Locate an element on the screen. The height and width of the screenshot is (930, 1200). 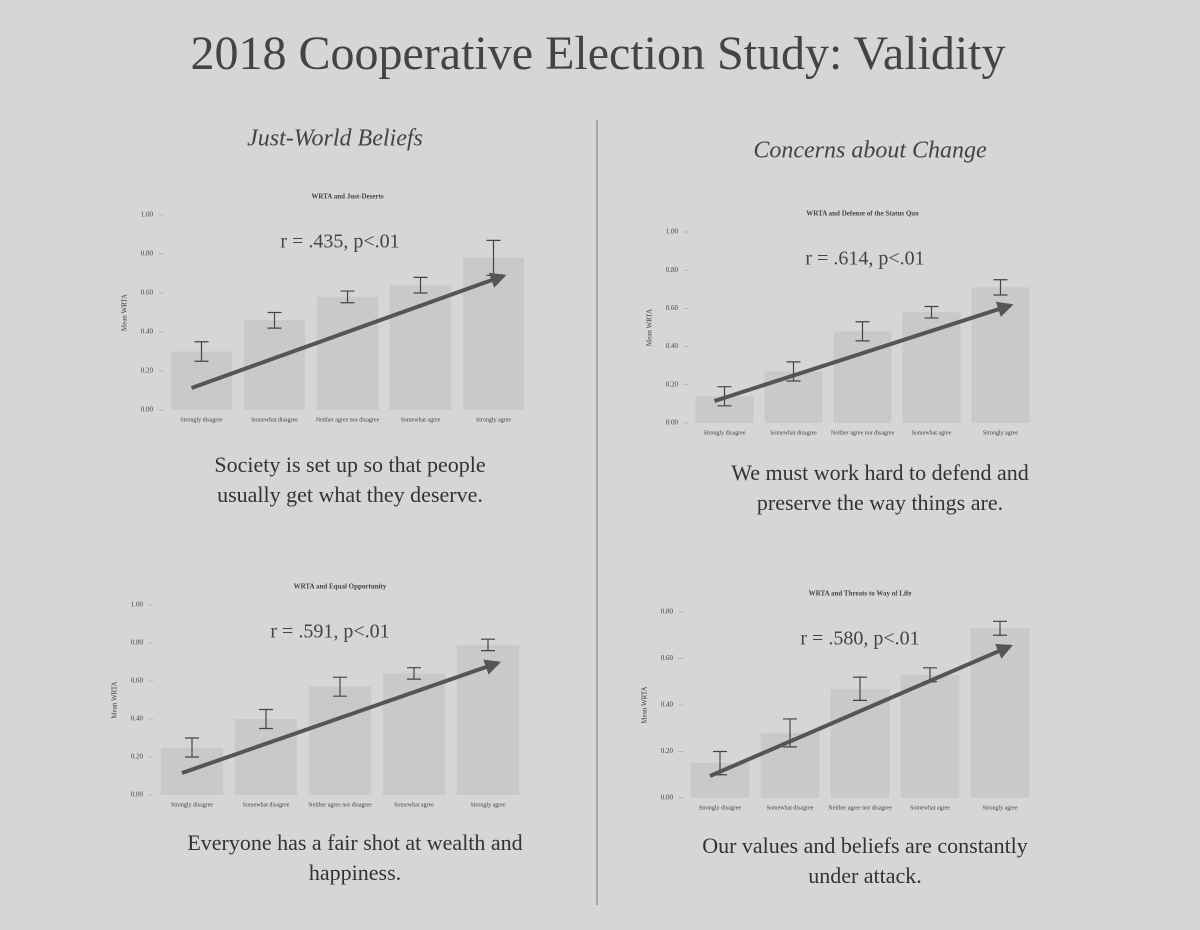
section-heading: Just-World Beliefs is located at coordinates (335, 139).